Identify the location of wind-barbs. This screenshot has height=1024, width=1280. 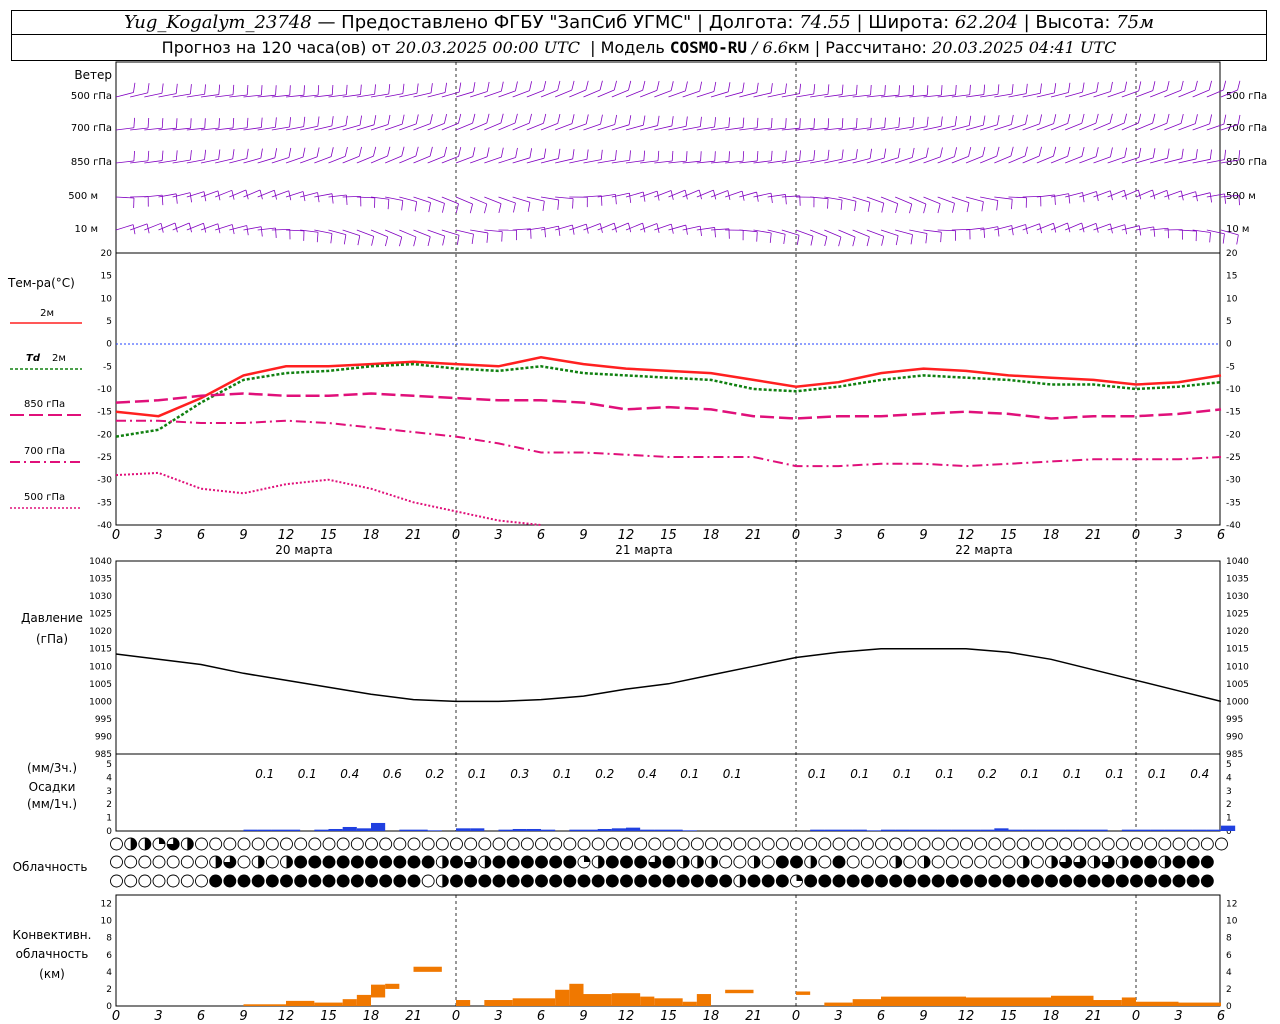
(678, 163).